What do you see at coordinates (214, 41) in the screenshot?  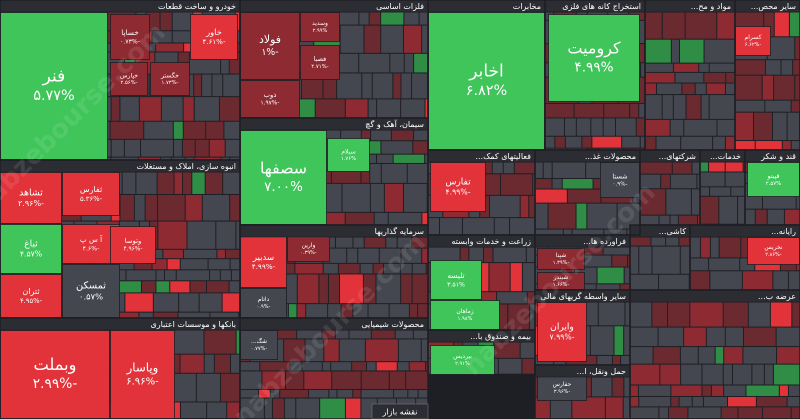 I see `stock-change: -۴.۶۱%` at bounding box center [214, 41].